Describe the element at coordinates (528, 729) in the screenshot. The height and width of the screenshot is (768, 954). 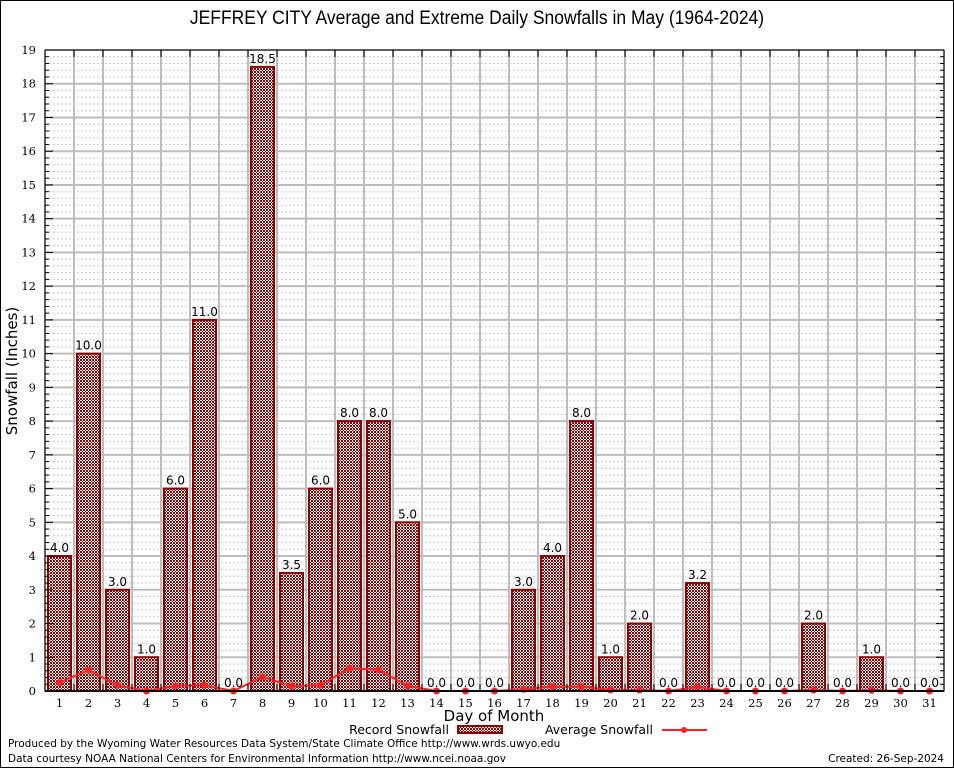
I see `legend: Record Snowfall Average Snowfall` at that location.